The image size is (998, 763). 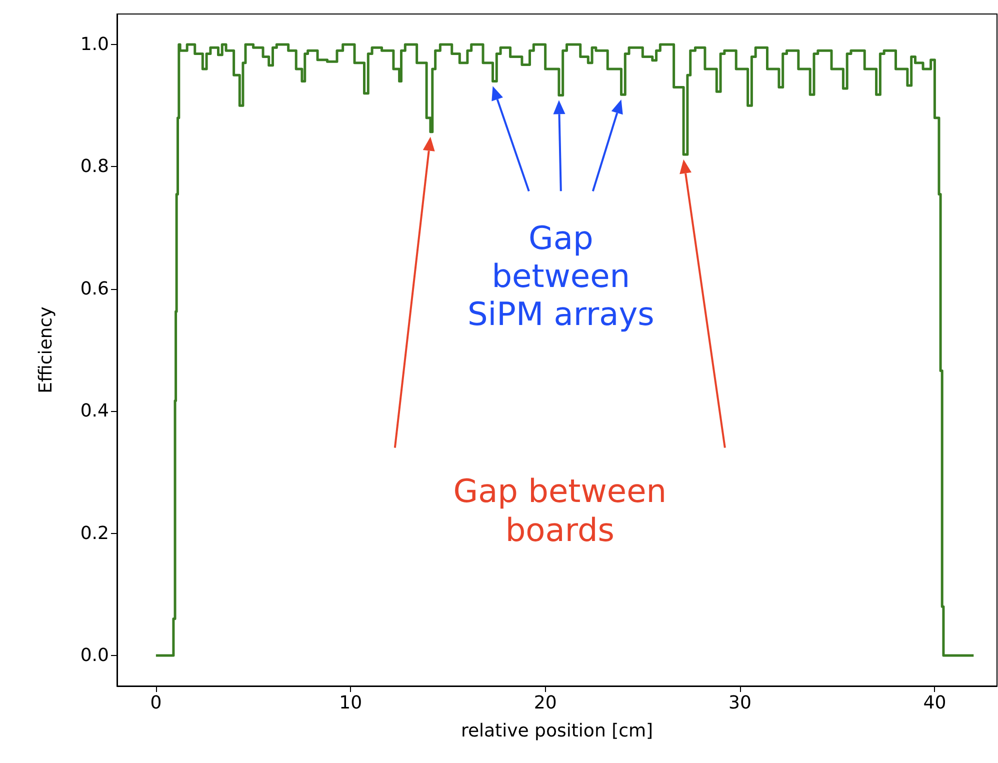 What do you see at coordinates (94, 411) in the screenshot?
I see `y-tick-label: 0.4` at bounding box center [94, 411].